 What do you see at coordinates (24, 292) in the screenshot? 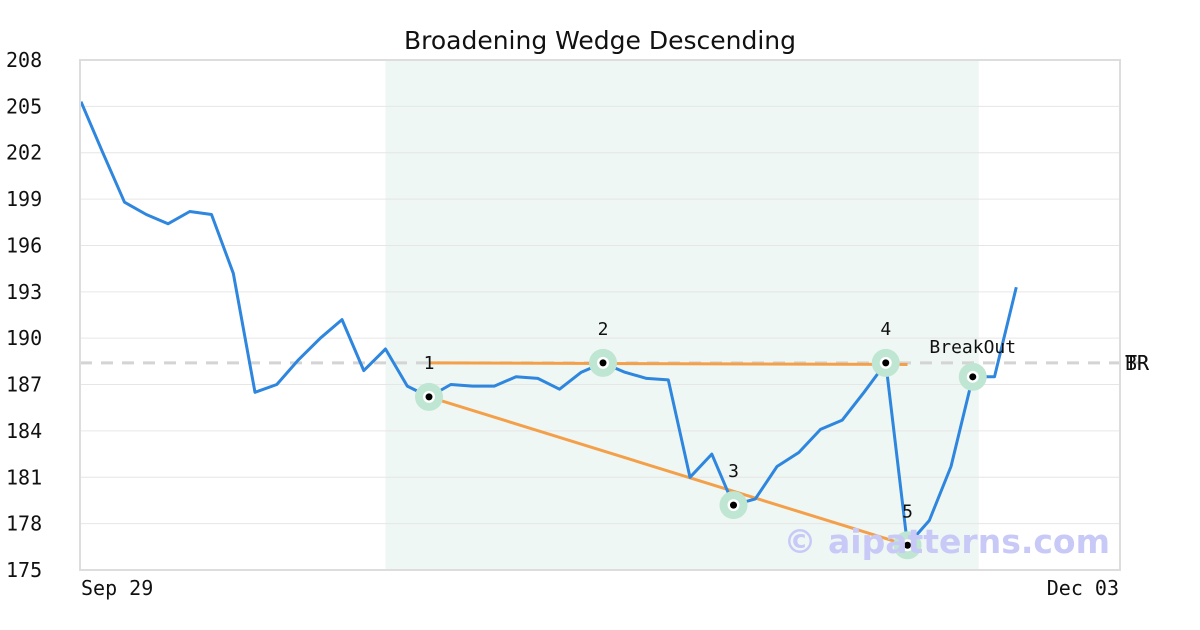
I see `y-tick-label: 193` at bounding box center [24, 292].